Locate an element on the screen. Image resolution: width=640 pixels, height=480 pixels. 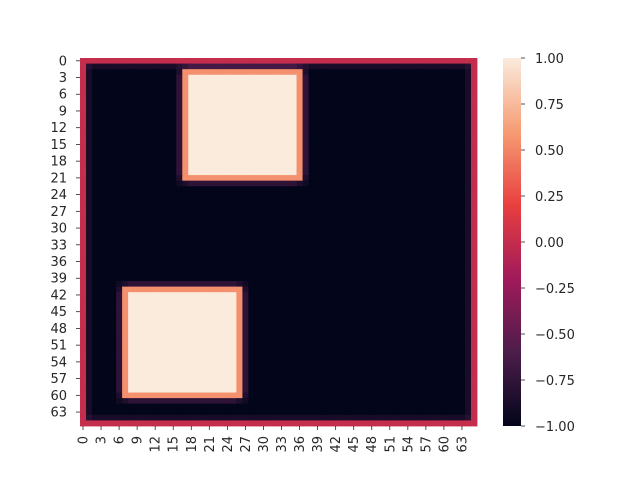
x-tick-label: 15 is located at coordinates (174, 444).